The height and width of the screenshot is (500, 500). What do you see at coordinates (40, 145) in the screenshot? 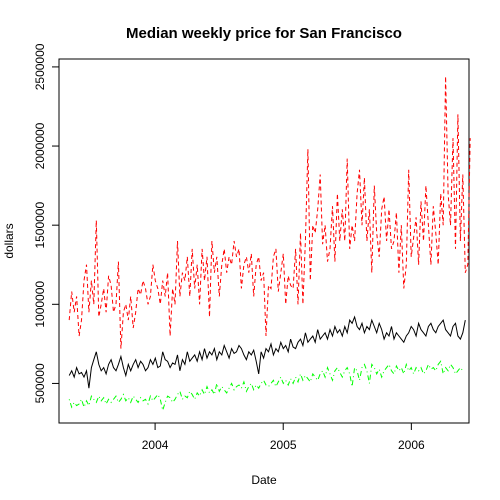
I see `y-tick-label: 2000000` at bounding box center [40, 145].